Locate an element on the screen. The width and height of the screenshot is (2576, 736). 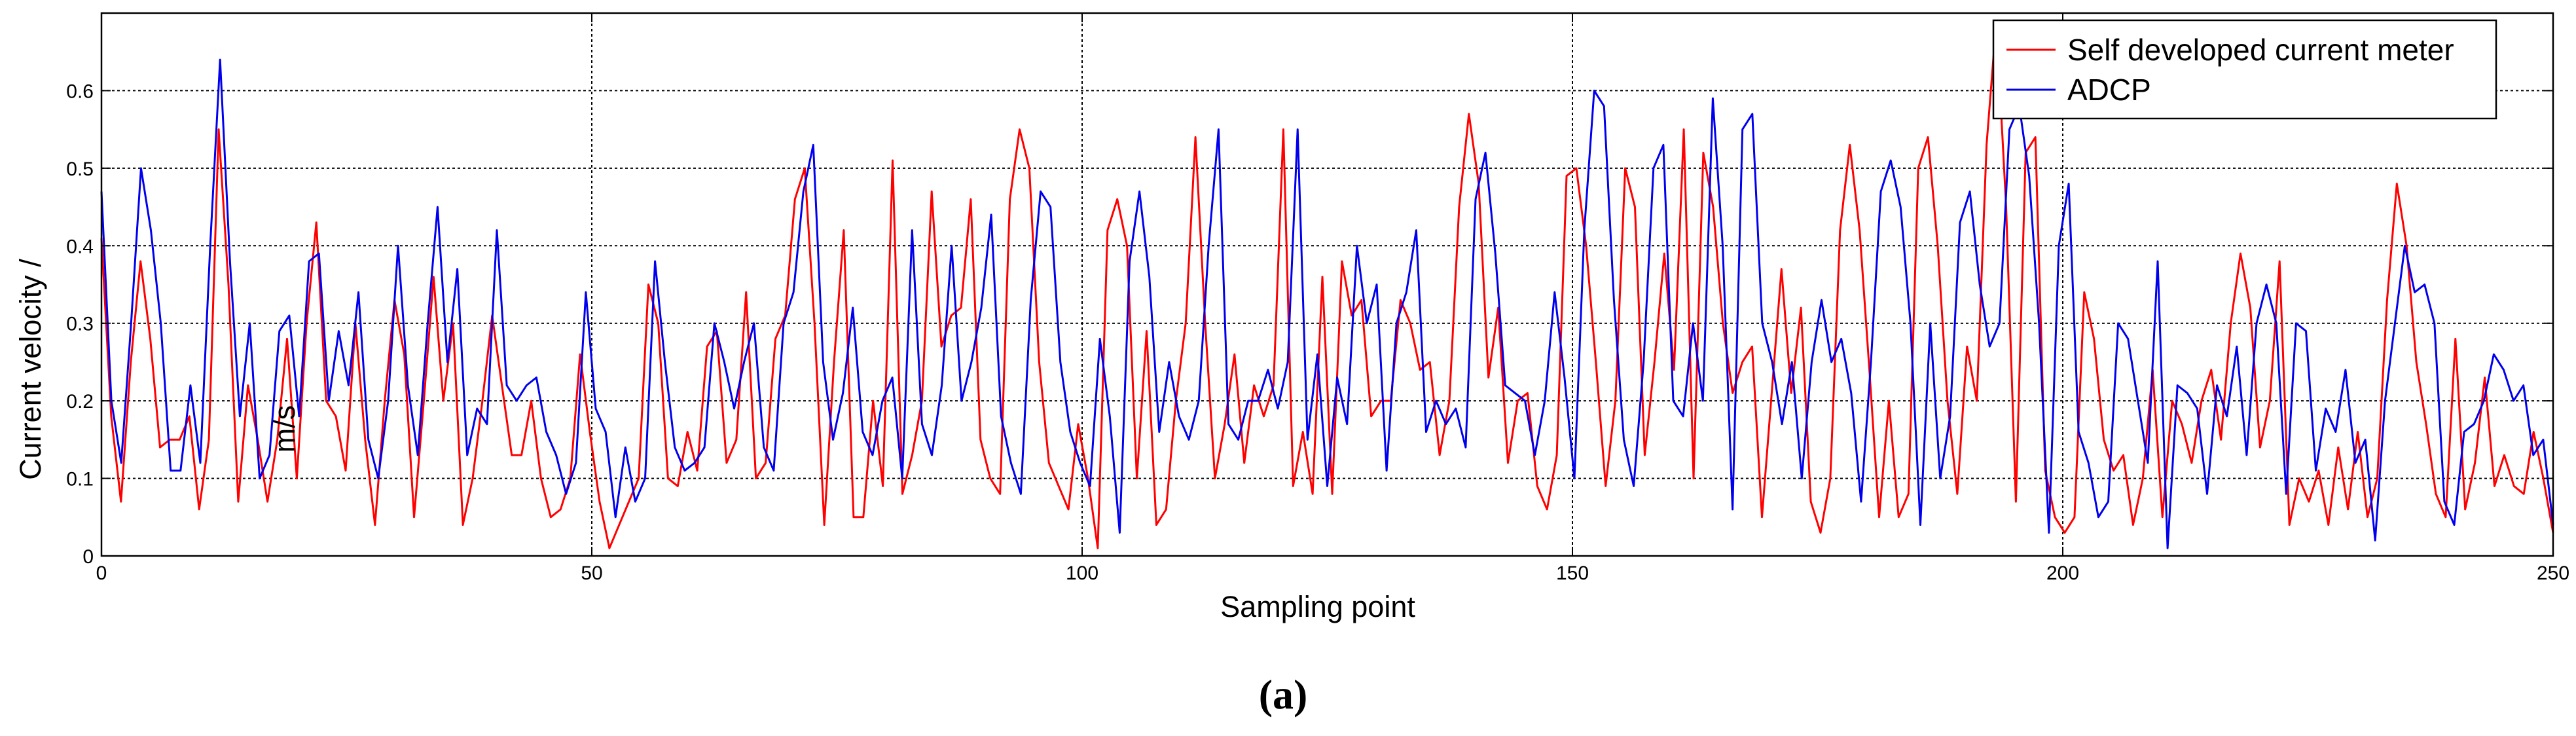
x-tick-label: 50 is located at coordinates (591, 573).